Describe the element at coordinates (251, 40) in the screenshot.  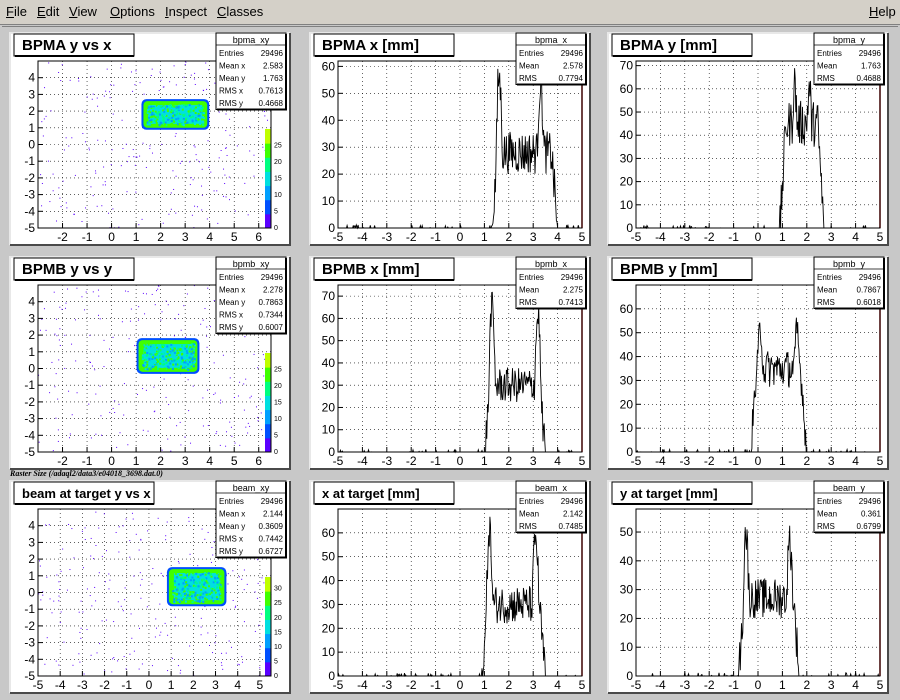
I see `stats-name: bpma_xy` at that location.